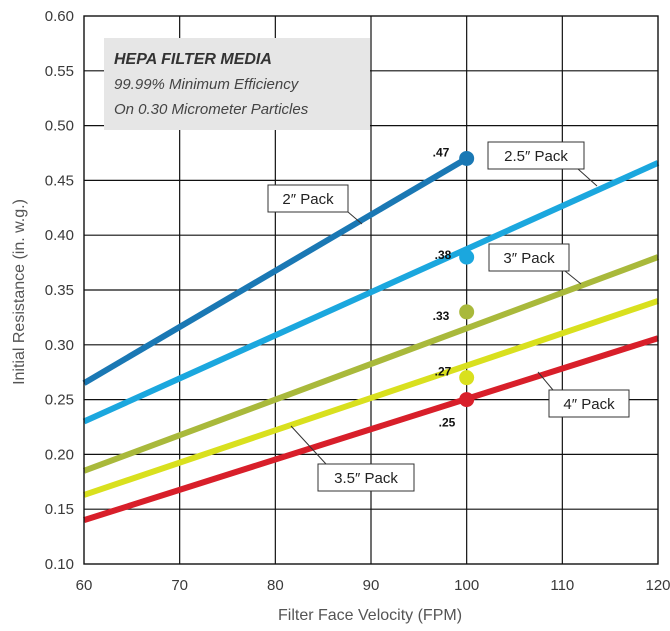 The height and width of the screenshot is (631, 670). What do you see at coordinates (59, 400) in the screenshot?
I see `y-tick-label: 0.25` at bounding box center [59, 400].